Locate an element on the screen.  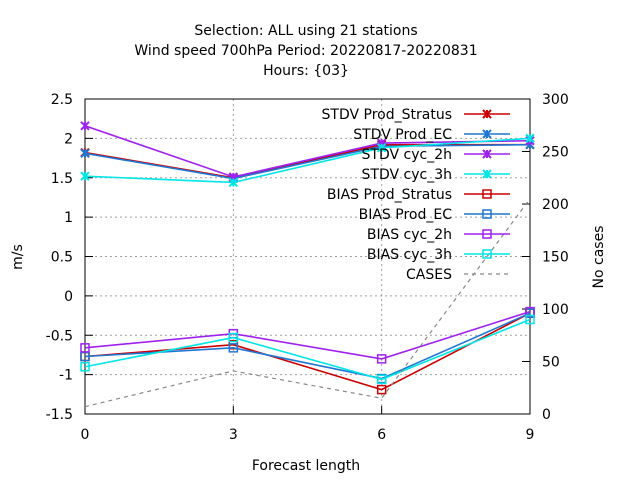
y2-tick-label: 300 is located at coordinates (555, 100).